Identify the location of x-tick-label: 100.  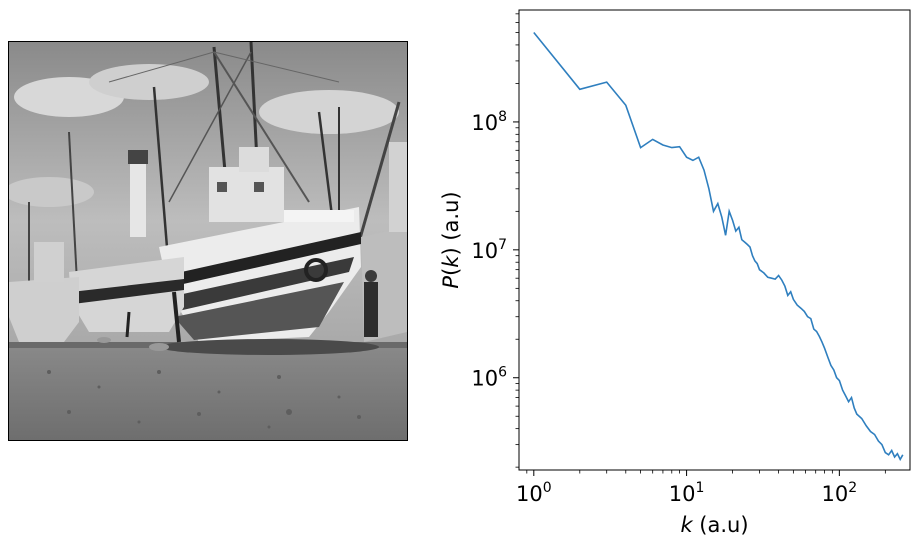
(534, 493).